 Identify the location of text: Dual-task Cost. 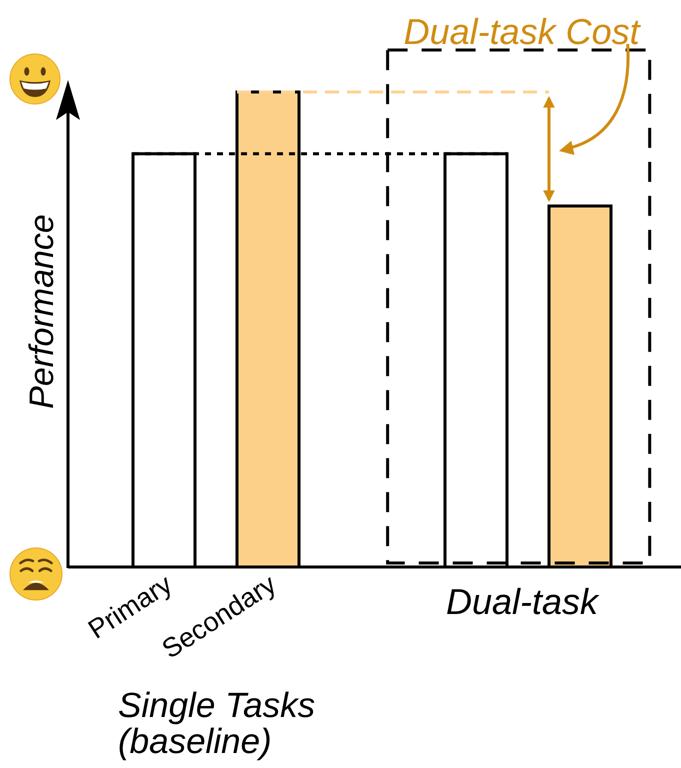
(523, 31).